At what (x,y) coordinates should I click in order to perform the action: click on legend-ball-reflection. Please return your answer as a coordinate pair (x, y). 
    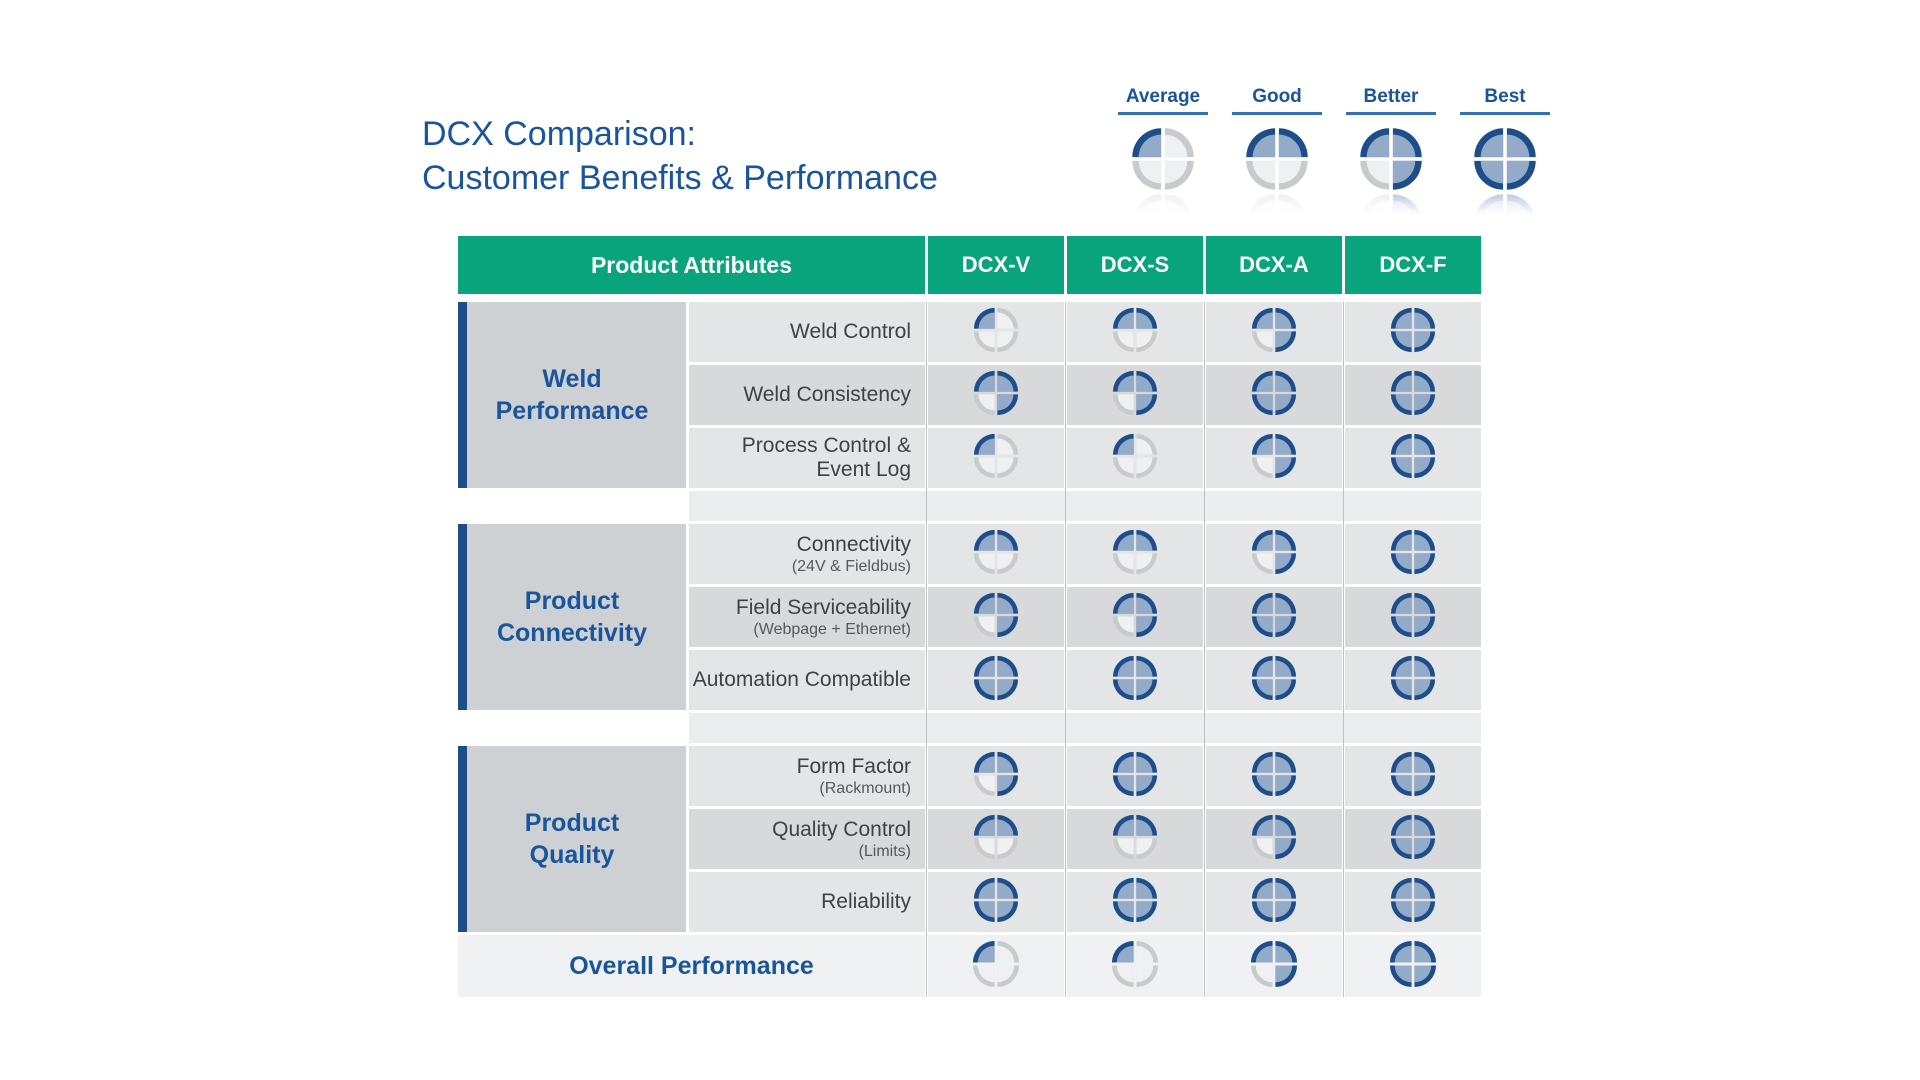
    Looking at the image, I should click on (1163, 206).